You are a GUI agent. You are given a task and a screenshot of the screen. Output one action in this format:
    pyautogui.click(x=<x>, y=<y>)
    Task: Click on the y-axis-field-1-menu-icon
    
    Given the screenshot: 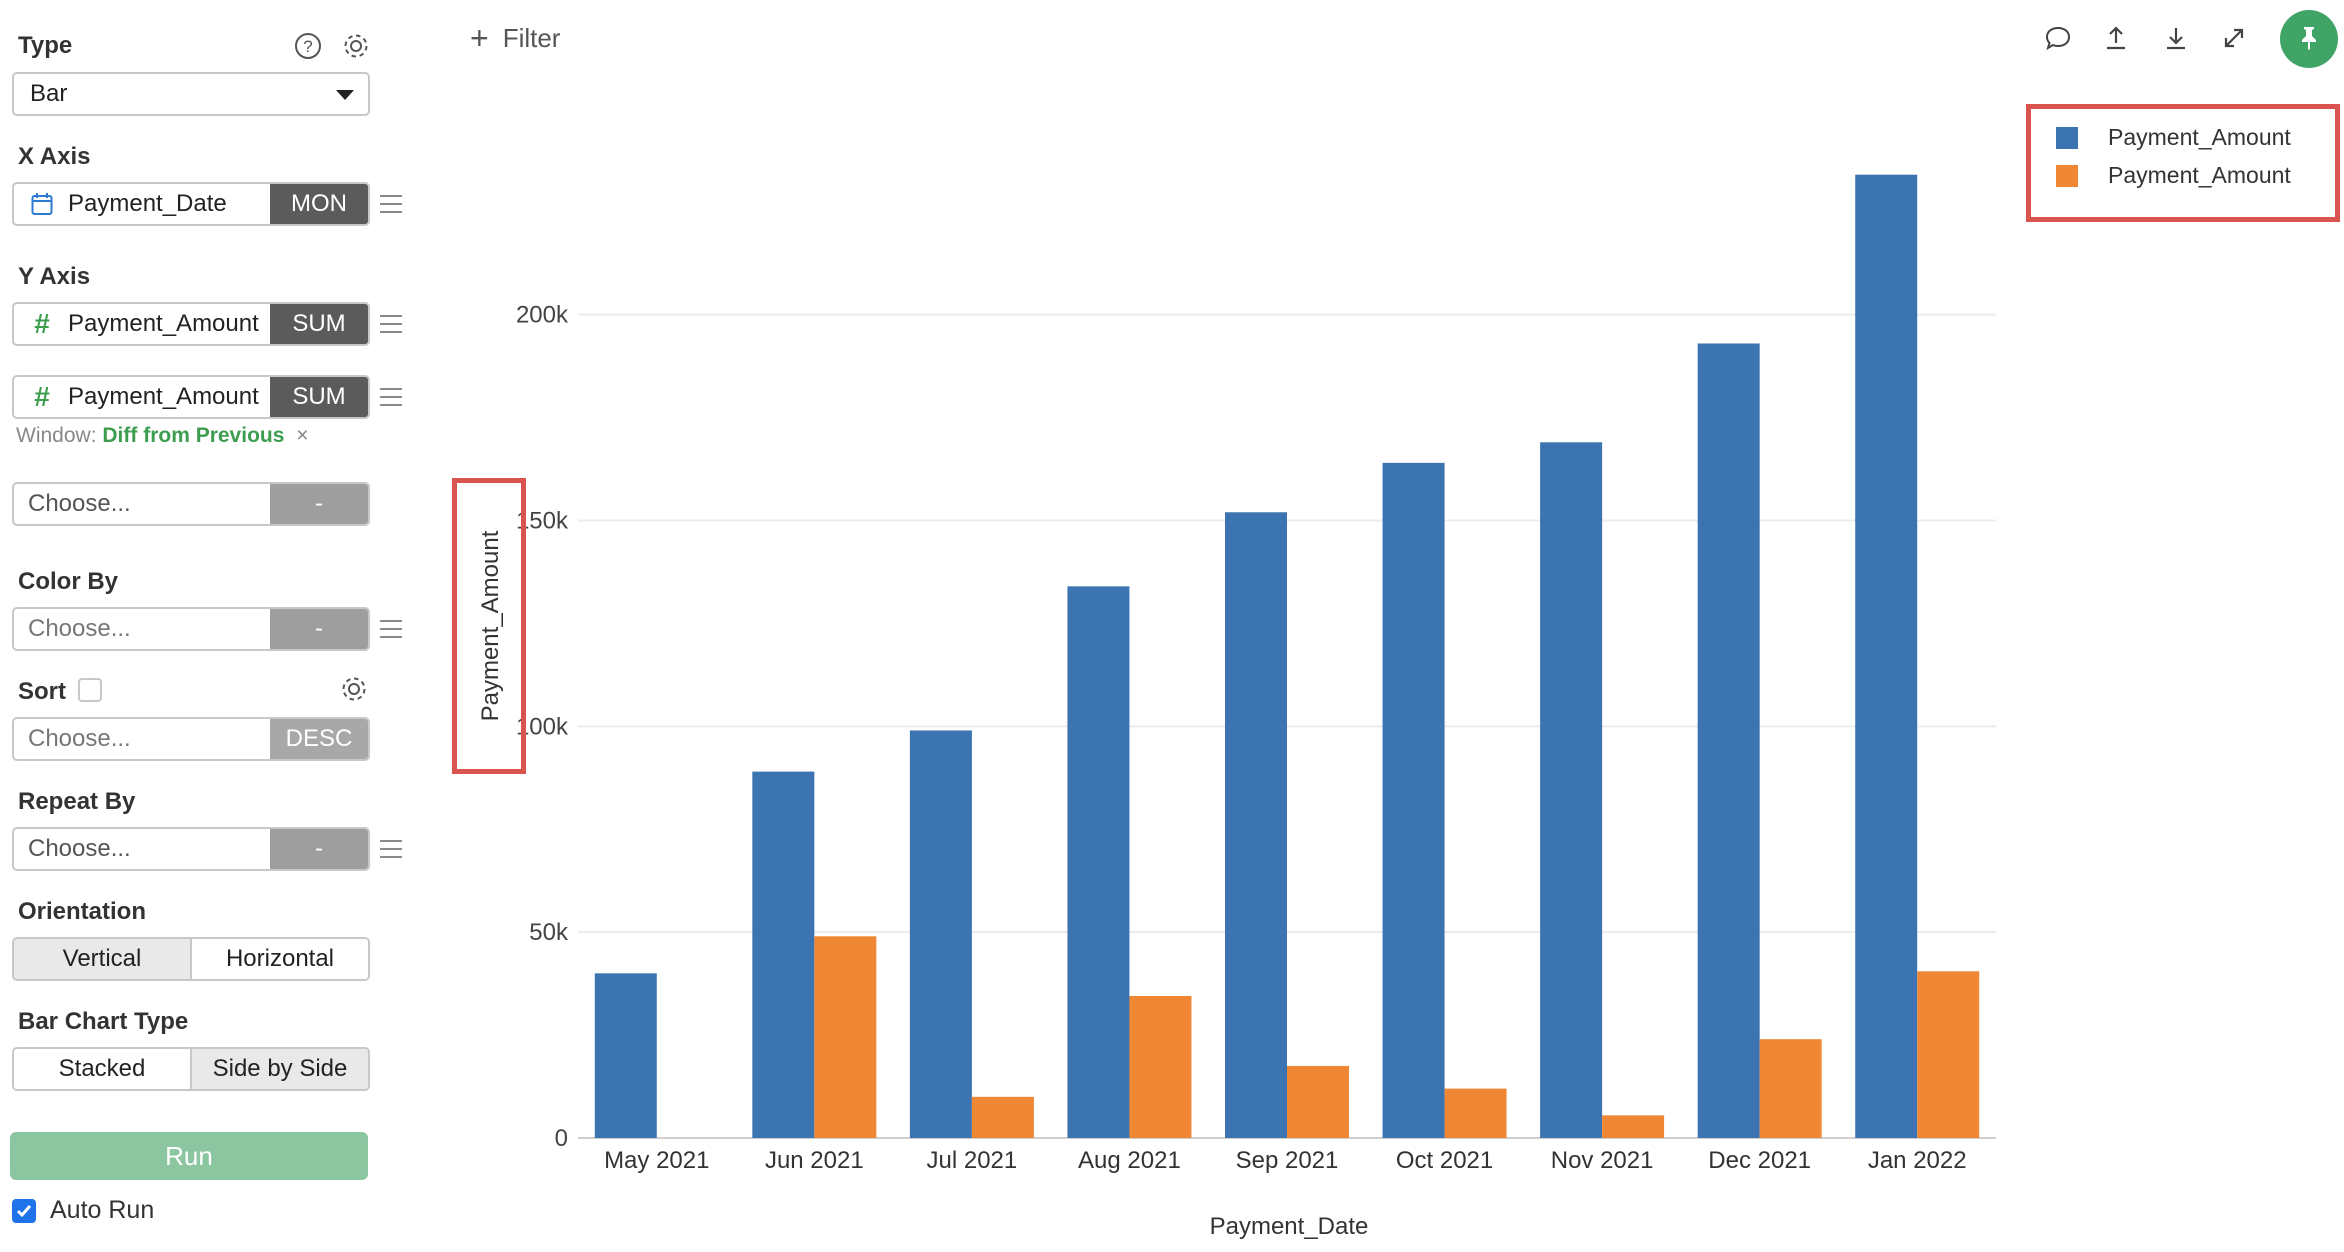 What is the action you would take?
    pyautogui.click(x=391, y=324)
    